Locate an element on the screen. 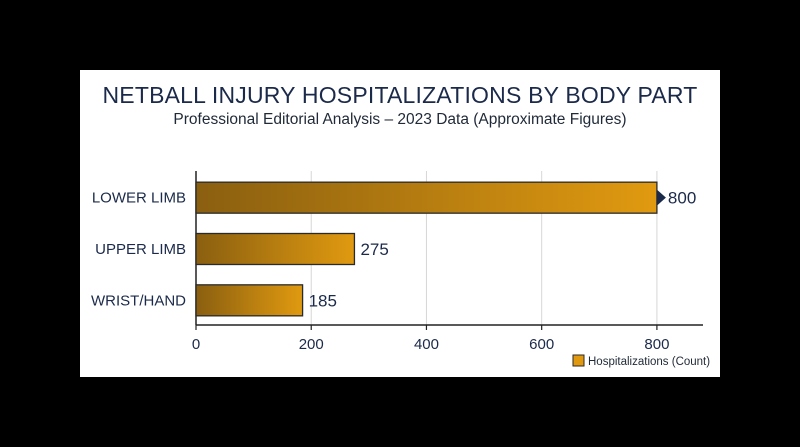 The height and width of the screenshot is (447, 800). legend-swatch is located at coordinates (578, 360).